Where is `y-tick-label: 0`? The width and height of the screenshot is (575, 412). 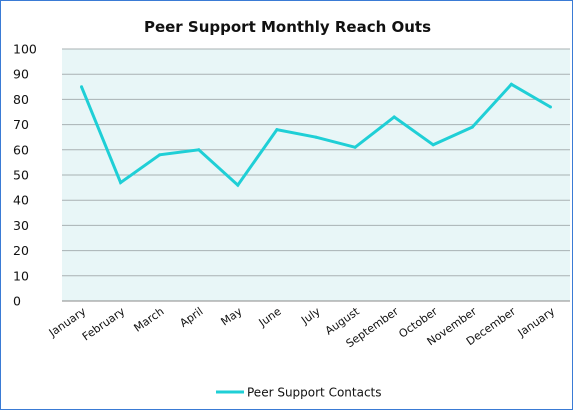
y-tick-label: 0 is located at coordinates (17, 301).